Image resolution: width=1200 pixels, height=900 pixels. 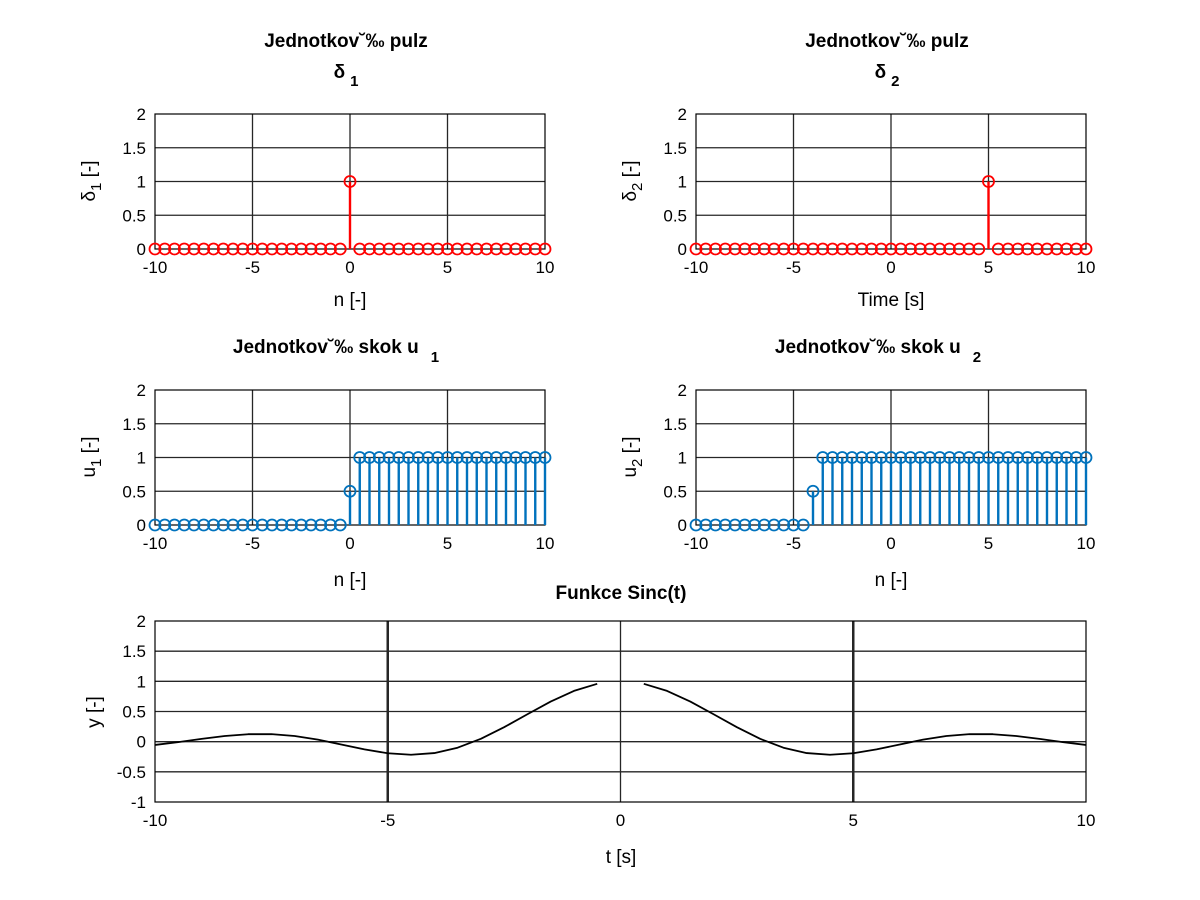 What do you see at coordinates (891, 181) in the screenshot?
I see `axes-box` at bounding box center [891, 181].